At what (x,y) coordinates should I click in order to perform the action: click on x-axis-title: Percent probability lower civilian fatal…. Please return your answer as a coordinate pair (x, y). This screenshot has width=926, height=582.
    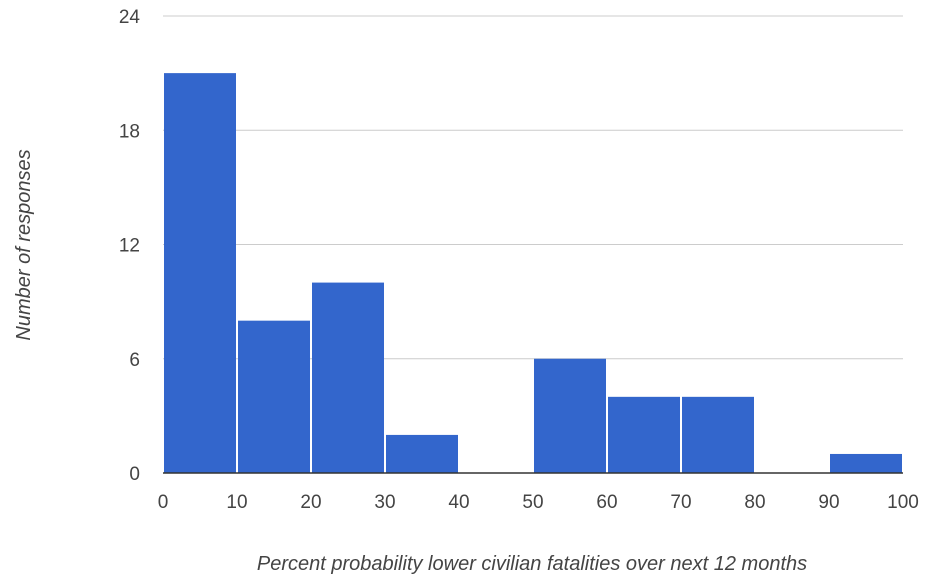
    Looking at the image, I should click on (532, 564).